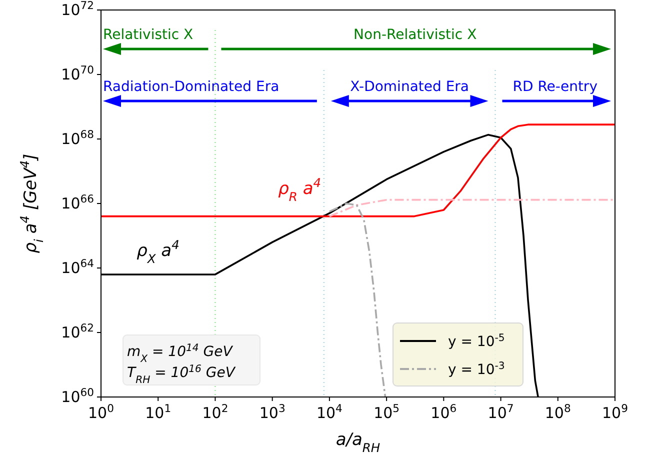 The width and height of the screenshot is (663, 462). I want to click on annotation: Non-Relativistic X, so click(416, 35).